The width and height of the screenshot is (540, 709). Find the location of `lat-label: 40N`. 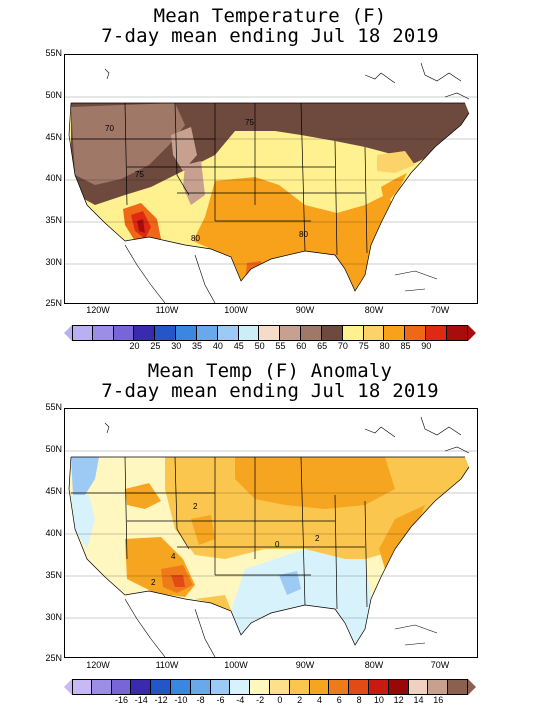

lat-label: 40N is located at coordinates (53, 533).